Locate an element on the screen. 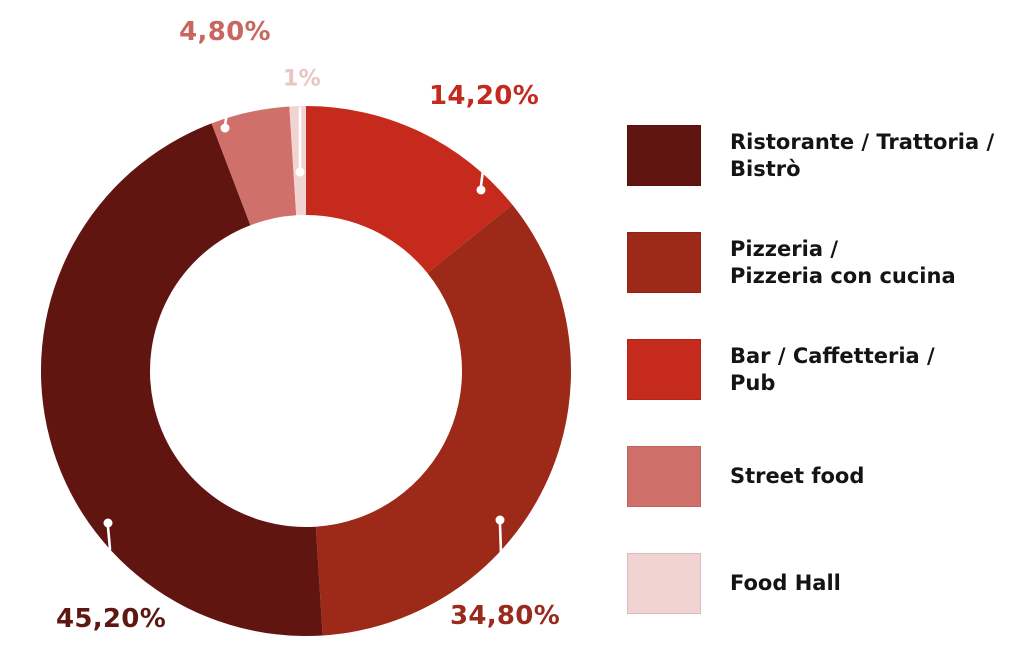  legend-swatch-street-food is located at coordinates (664, 476).